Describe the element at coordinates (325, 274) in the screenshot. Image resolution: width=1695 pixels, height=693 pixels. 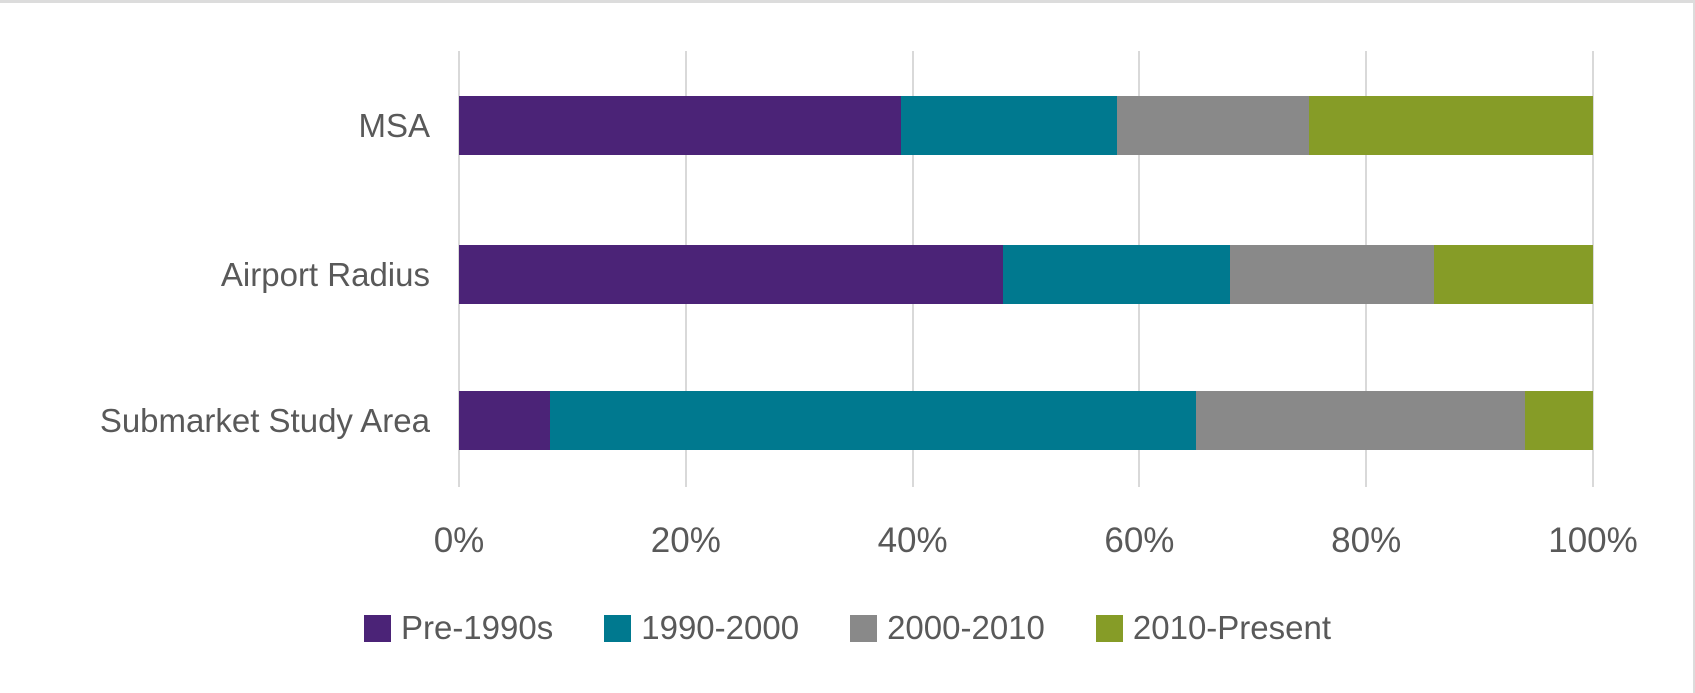
I see `category-label: Airport Radius` at that location.